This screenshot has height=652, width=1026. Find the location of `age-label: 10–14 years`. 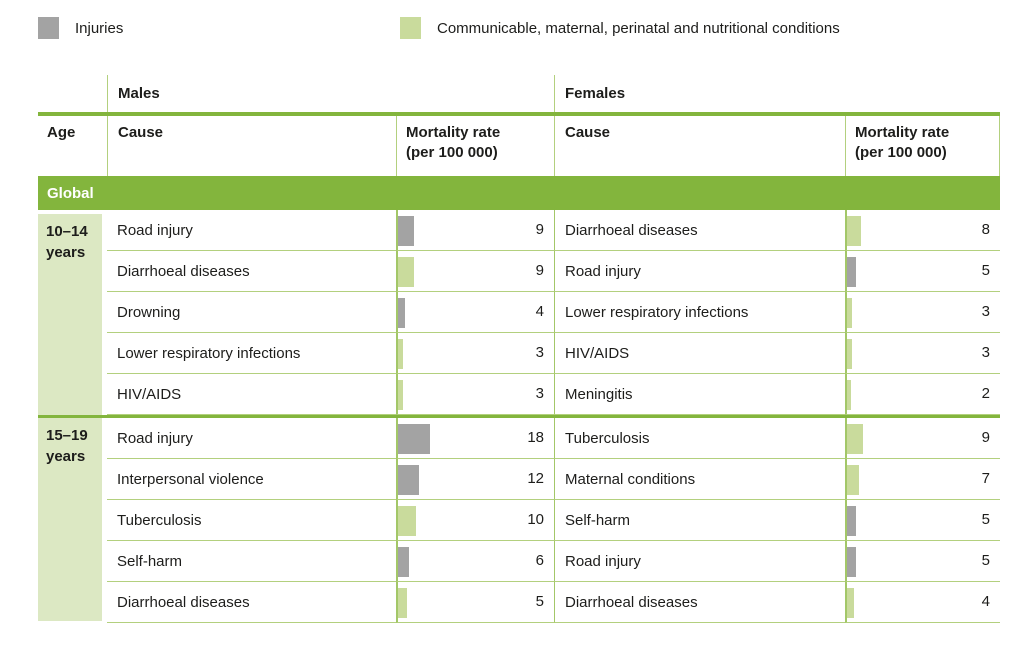

age-label: 10–14 years is located at coordinates (70, 314).